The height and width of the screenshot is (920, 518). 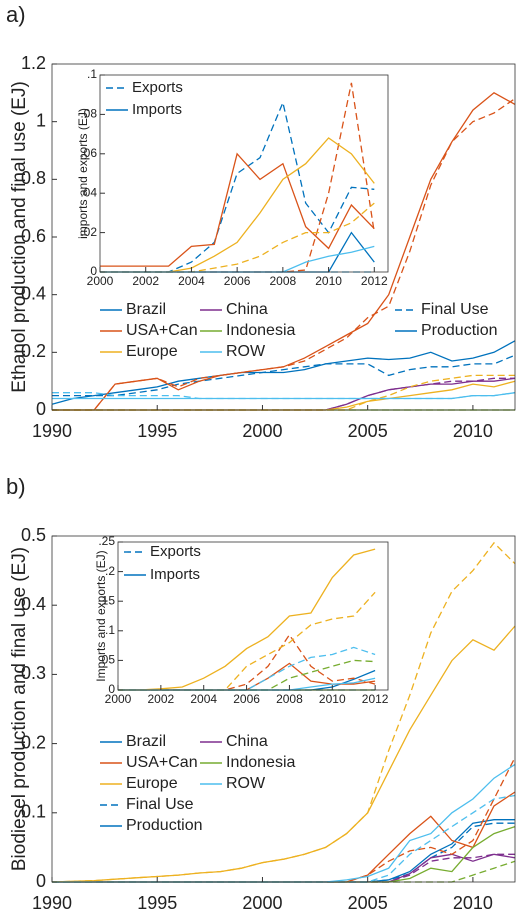 What do you see at coordinates (33, 535) in the screenshot?
I see `y-tick-label: 0.5` at bounding box center [33, 535].